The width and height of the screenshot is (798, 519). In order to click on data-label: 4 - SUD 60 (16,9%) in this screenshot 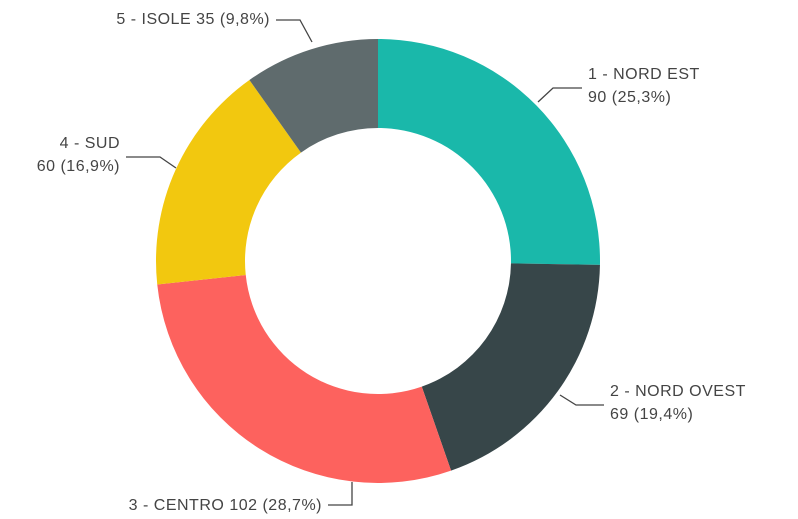, I will do `click(78, 155)`.